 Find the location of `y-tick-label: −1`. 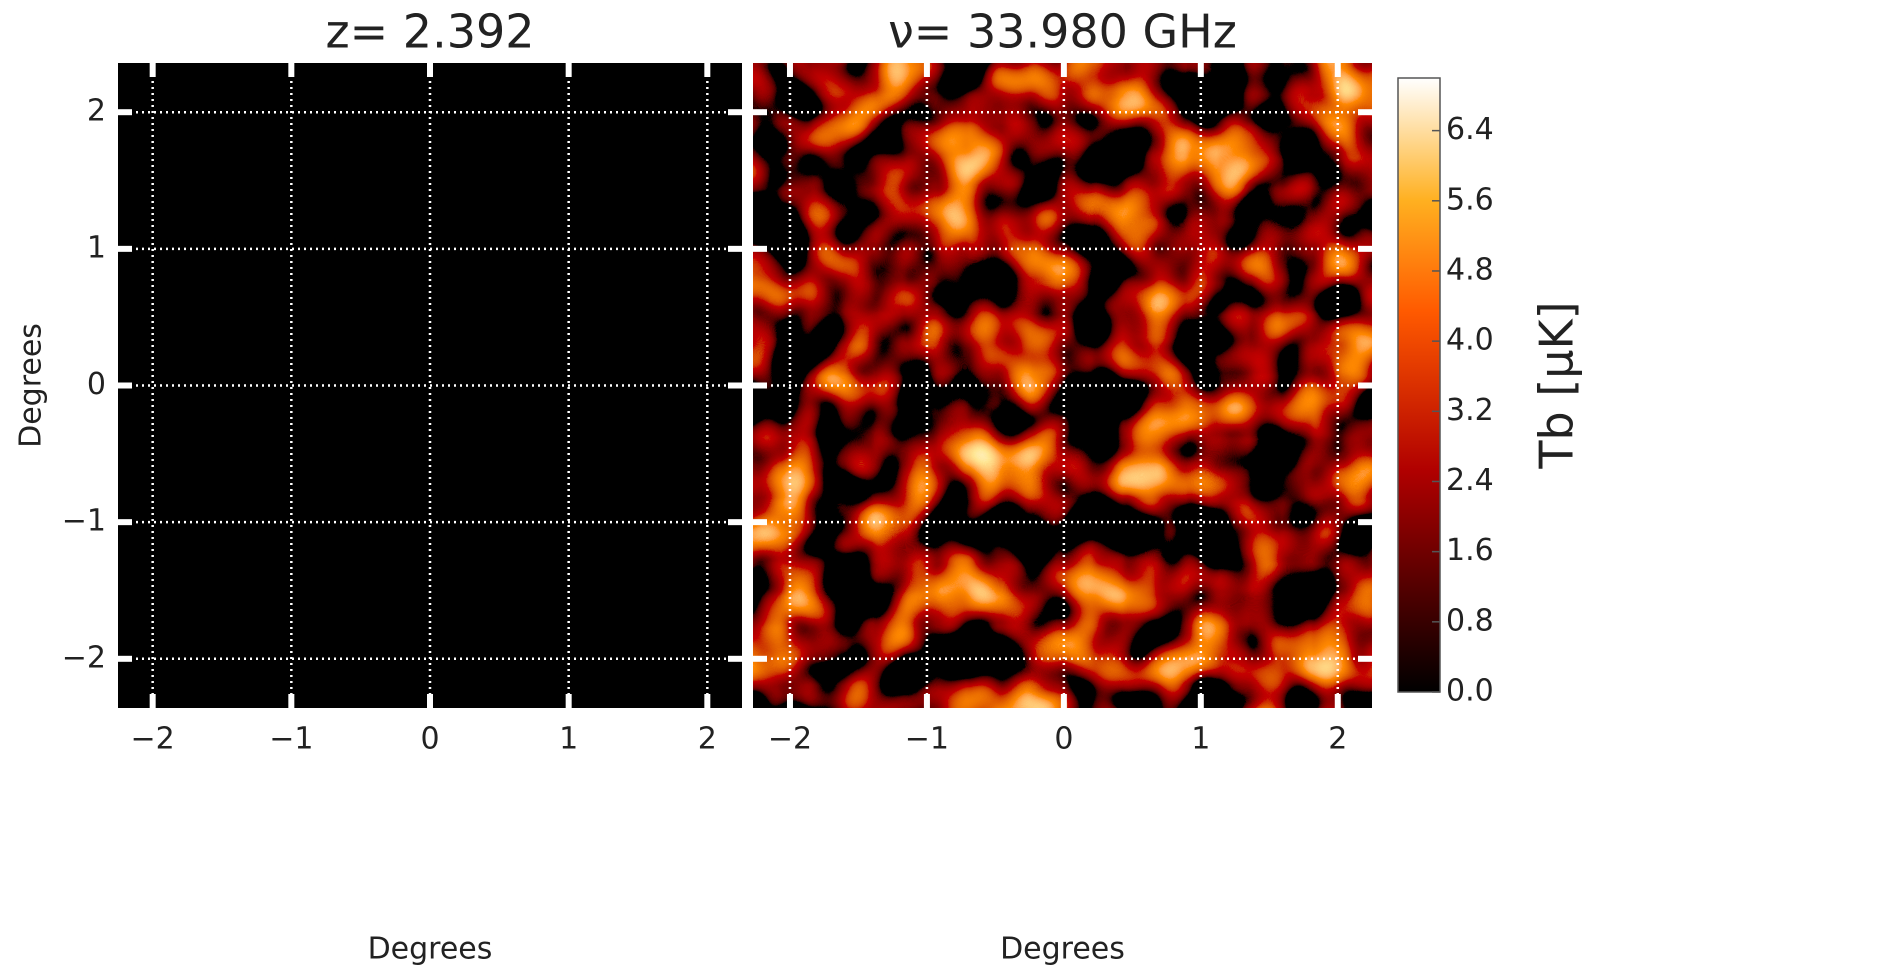

y-tick-label: −1 is located at coordinates (84, 521).